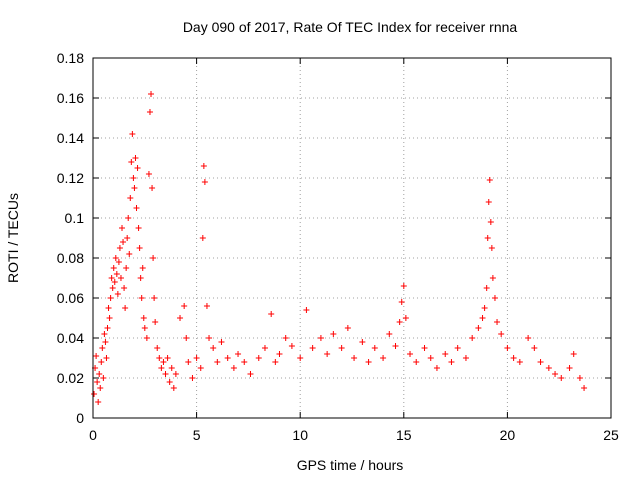  What do you see at coordinates (70, 178) in the screenshot?
I see `y-tick-label: 0.12` at bounding box center [70, 178].